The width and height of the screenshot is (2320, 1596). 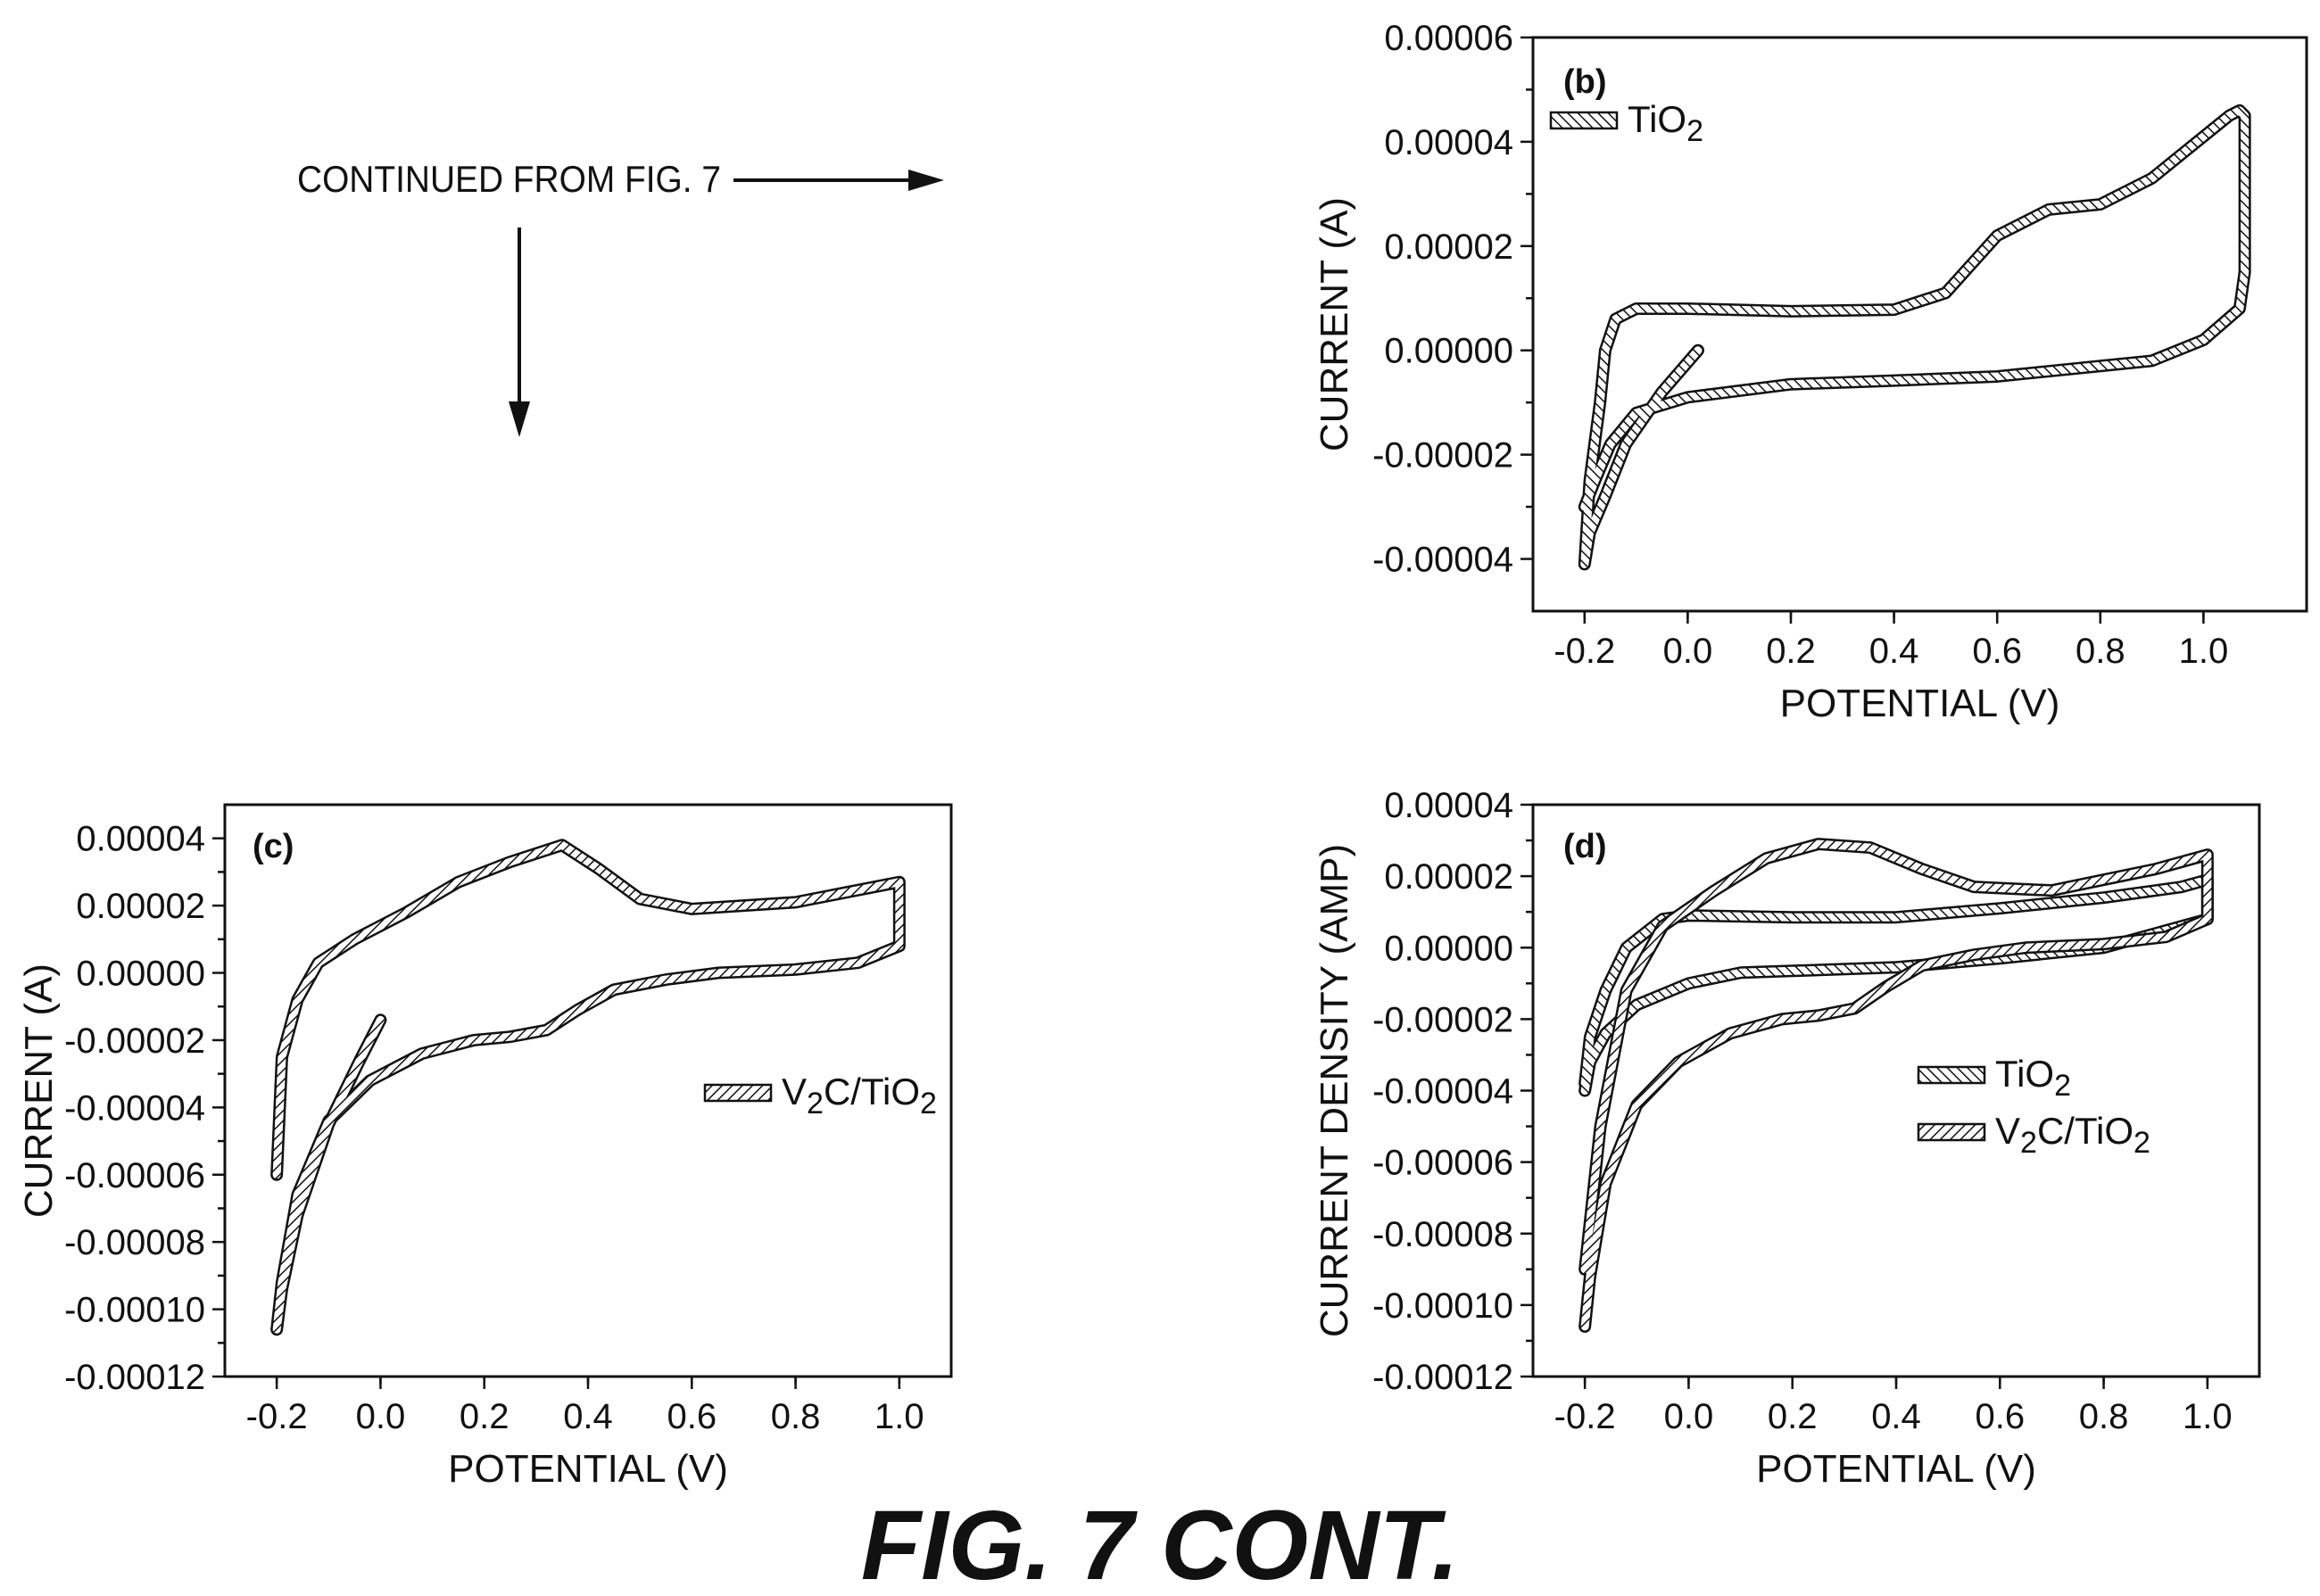 What do you see at coordinates (1448, 38) in the screenshot?
I see `y-tick-label: 0.00006` at bounding box center [1448, 38].